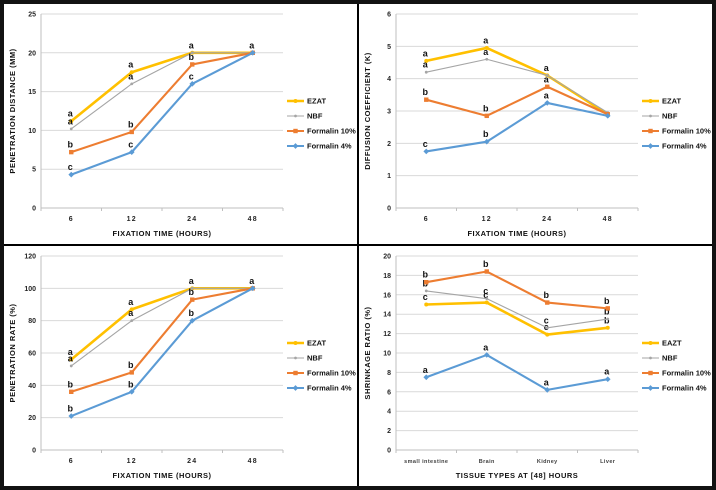 The height and width of the screenshot is (490, 716). Describe the element at coordinates (426, 462) in the screenshot. I see `x-axis-tick-label: small intestine` at that location.